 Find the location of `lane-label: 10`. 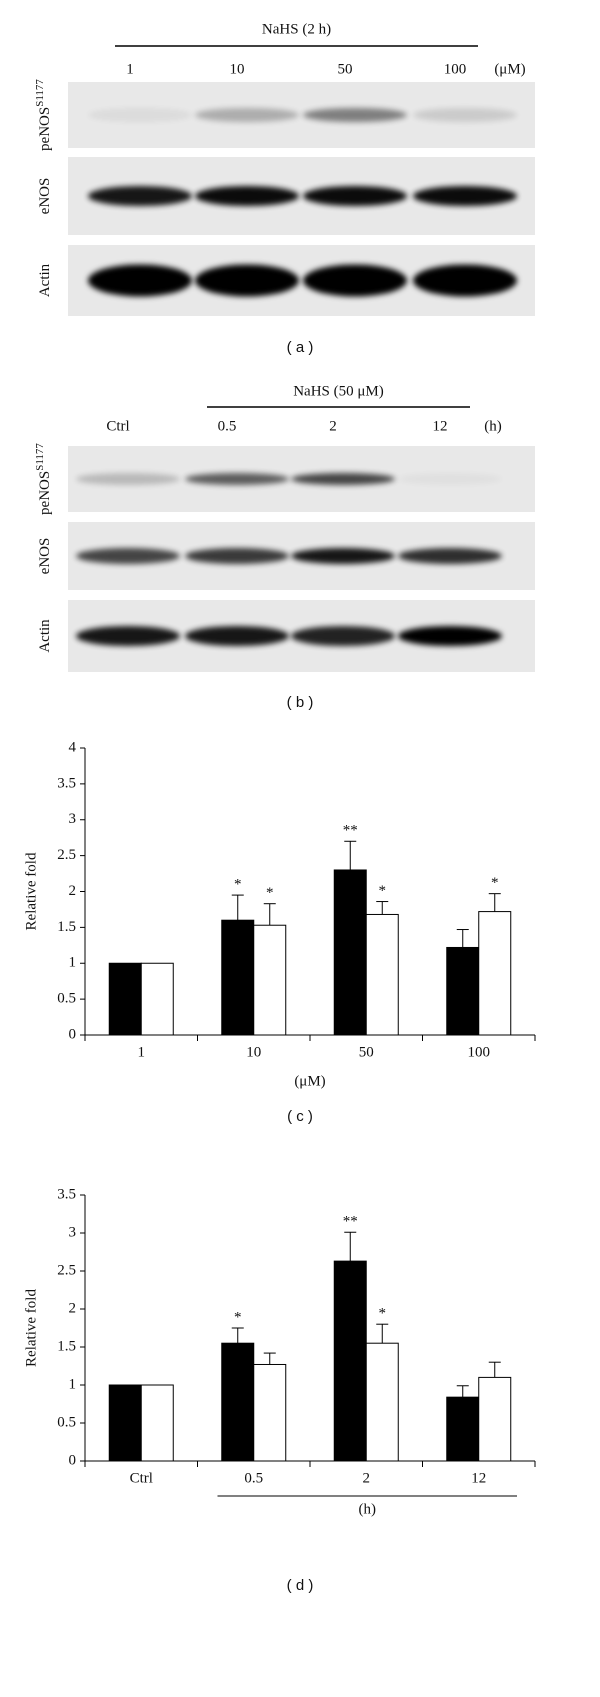

lane-label: 10 is located at coordinates (237, 69).